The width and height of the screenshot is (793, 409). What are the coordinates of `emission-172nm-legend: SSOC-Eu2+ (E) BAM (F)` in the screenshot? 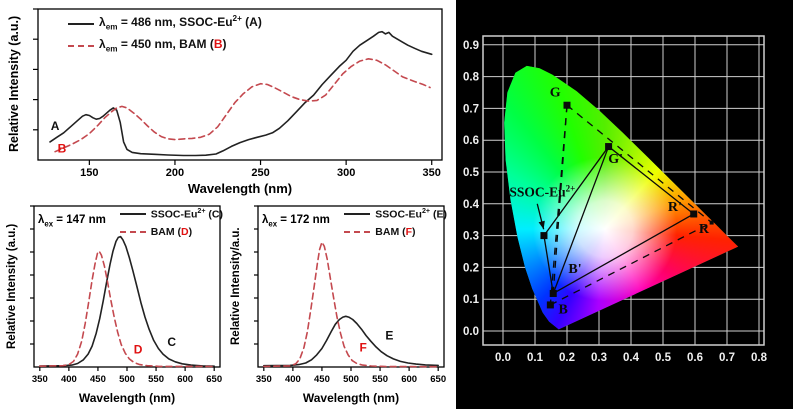 It's located at (395, 223).